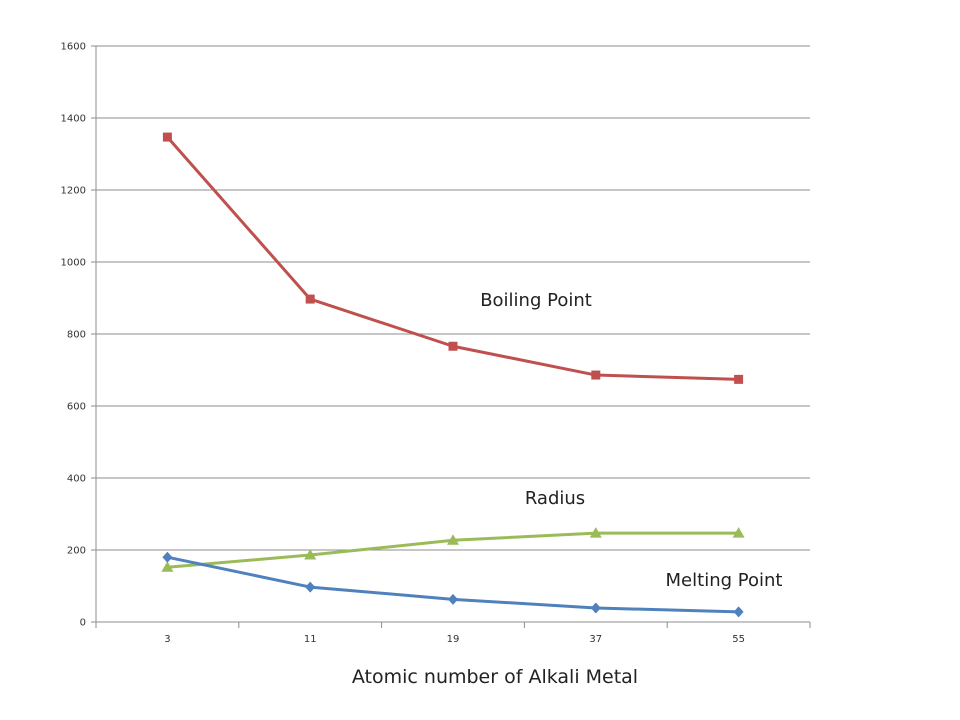  I want to click on x-tick-label: 19, so click(453, 639).